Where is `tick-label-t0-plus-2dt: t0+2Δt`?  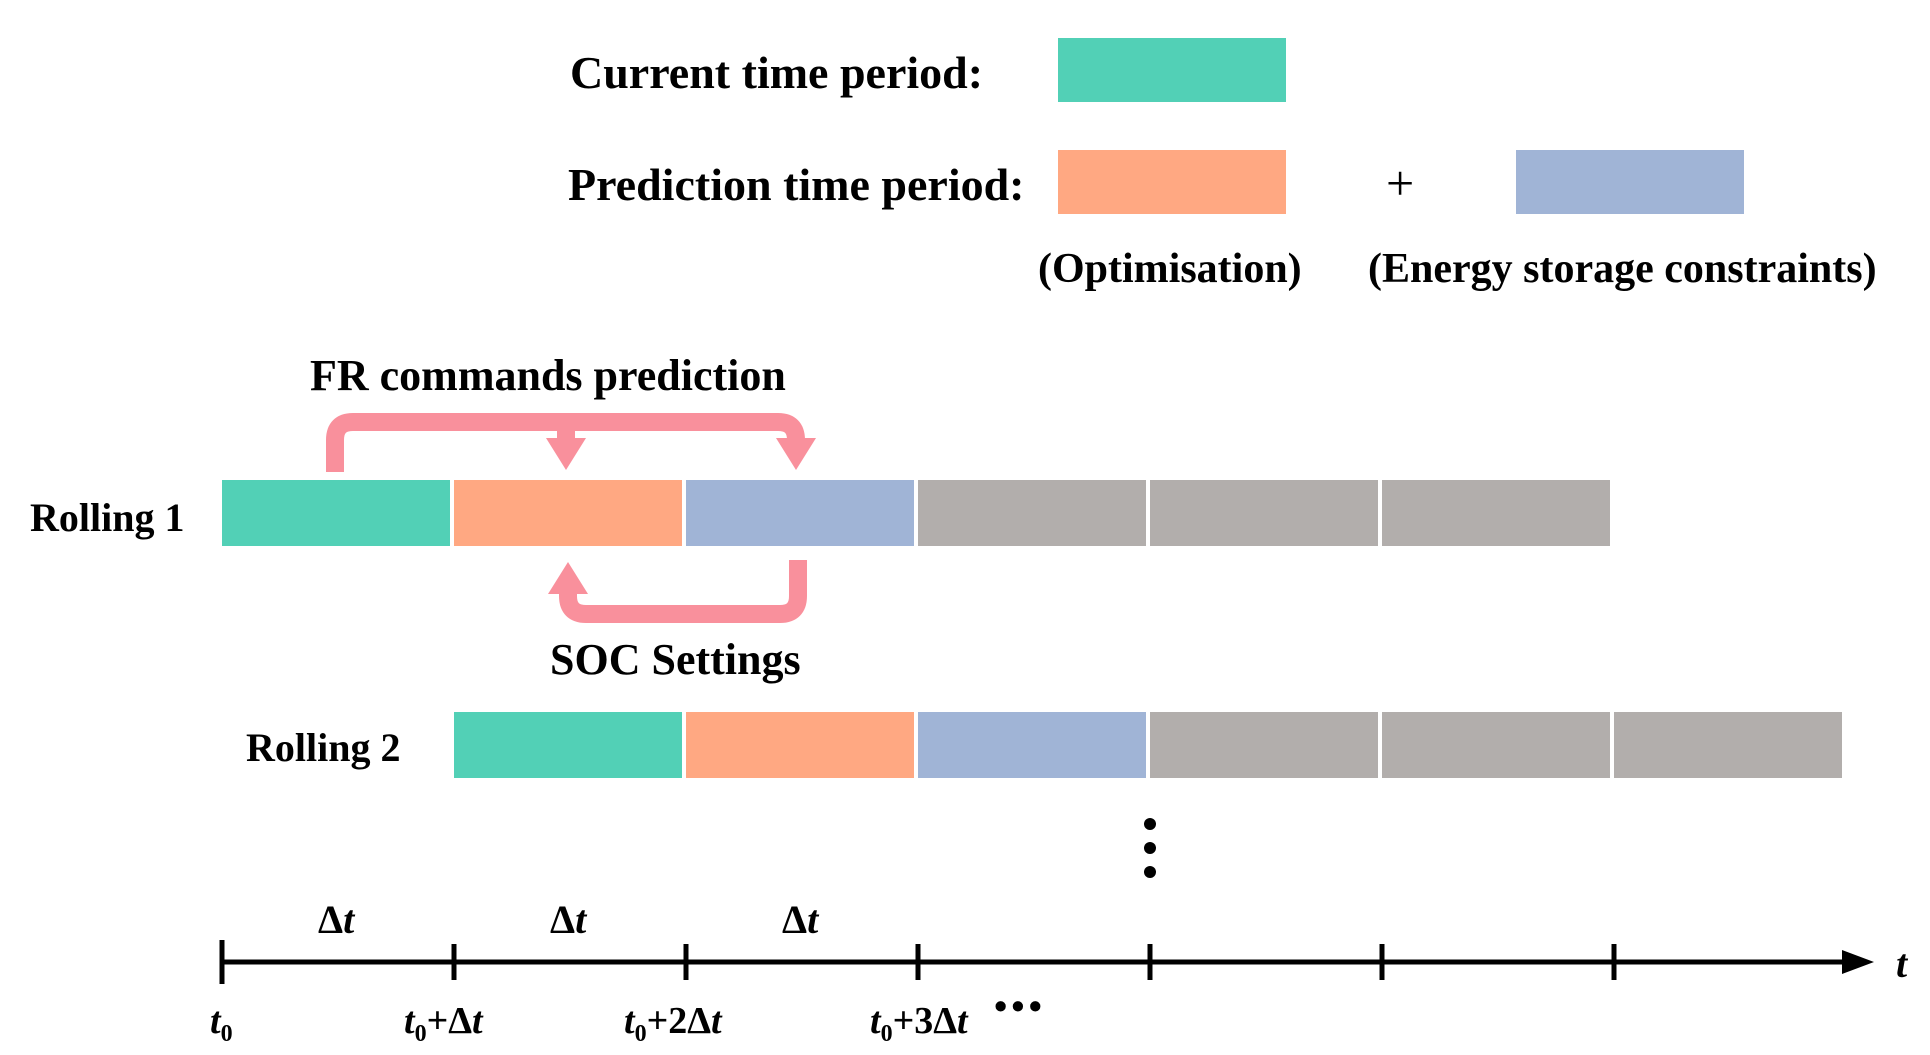
tick-label-t0-plus-2dt: t0+2Δt is located at coordinates (673, 1023).